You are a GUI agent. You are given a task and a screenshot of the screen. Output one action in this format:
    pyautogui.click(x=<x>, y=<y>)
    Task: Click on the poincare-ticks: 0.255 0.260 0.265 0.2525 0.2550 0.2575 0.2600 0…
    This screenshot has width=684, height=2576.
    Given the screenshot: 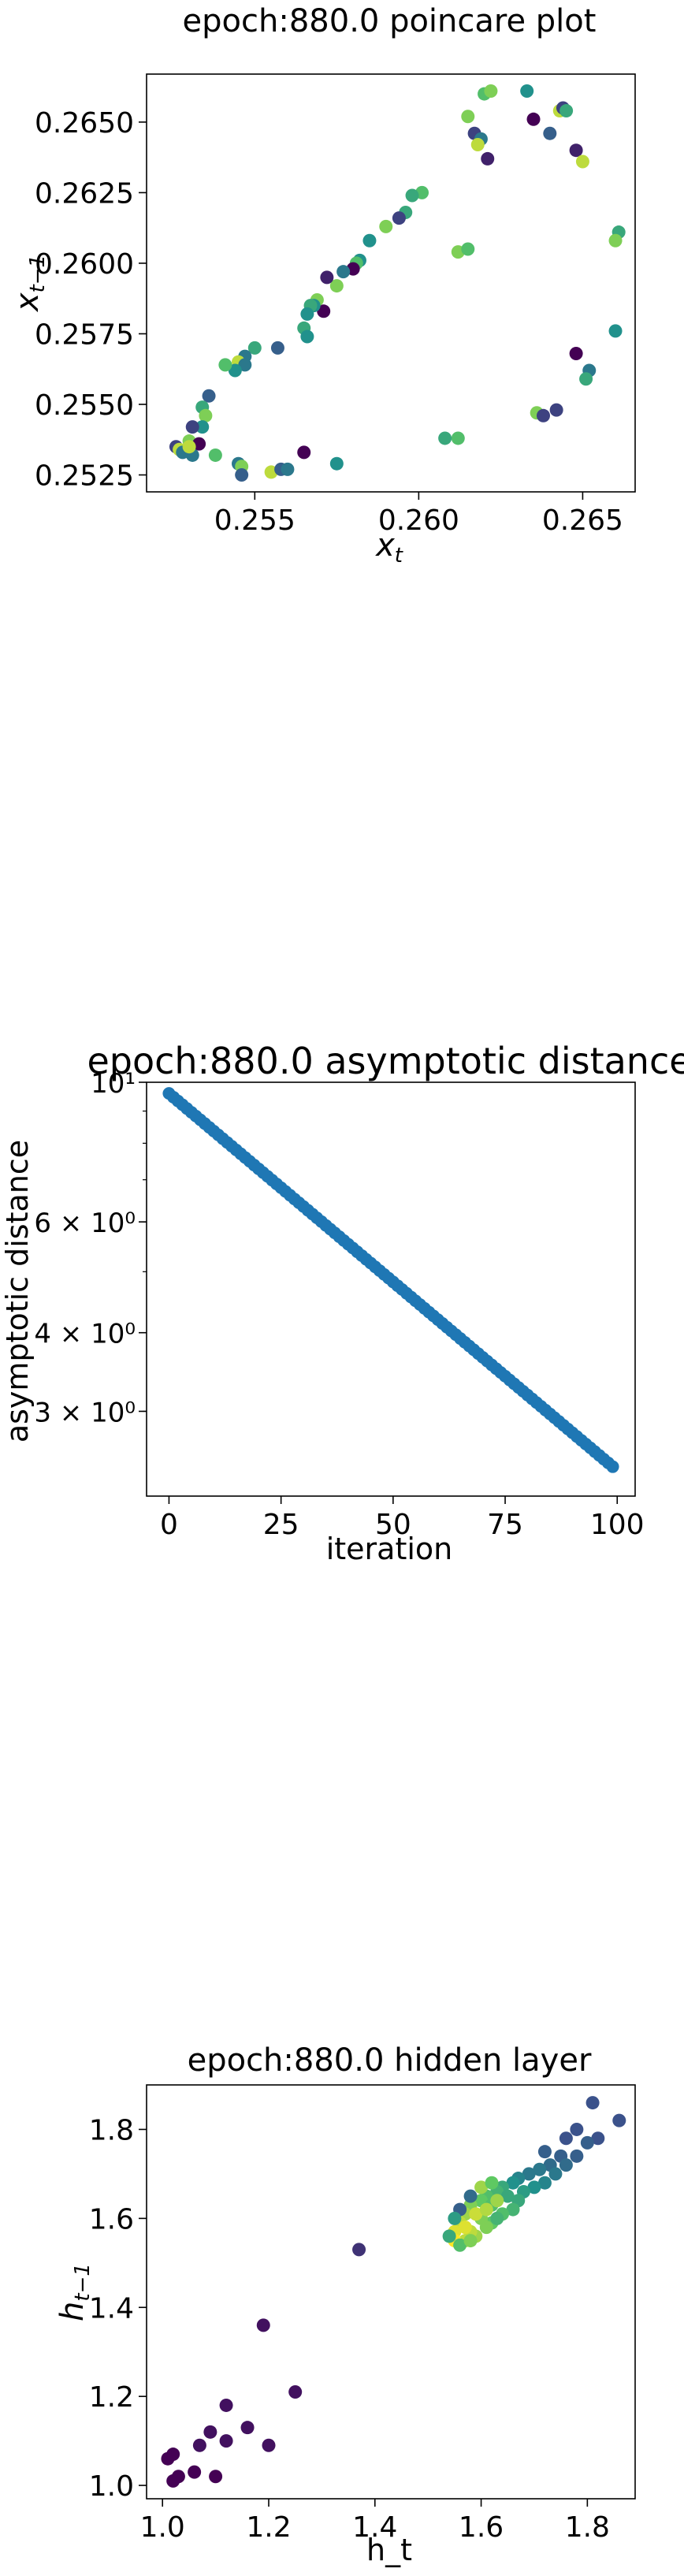 What is the action you would take?
    pyautogui.click(x=329, y=322)
    